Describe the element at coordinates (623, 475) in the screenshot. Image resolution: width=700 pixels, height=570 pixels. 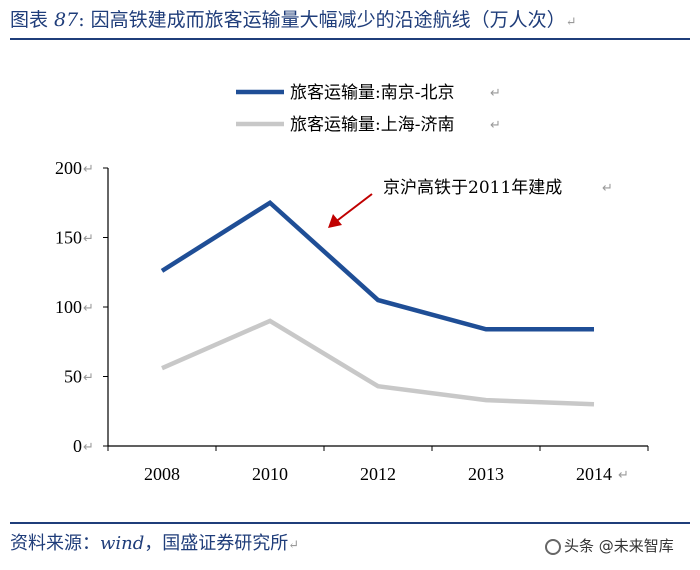
I see `x-tick-pilcrow: ↵` at that location.